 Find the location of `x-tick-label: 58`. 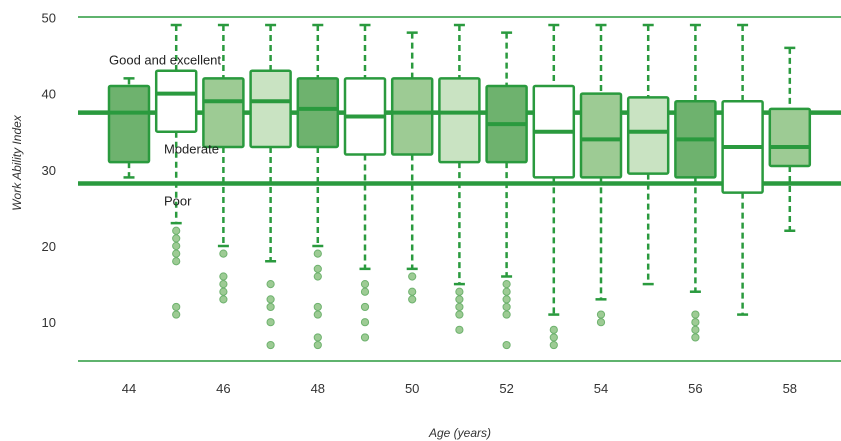

x-tick-label: 58 is located at coordinates (790, 388).